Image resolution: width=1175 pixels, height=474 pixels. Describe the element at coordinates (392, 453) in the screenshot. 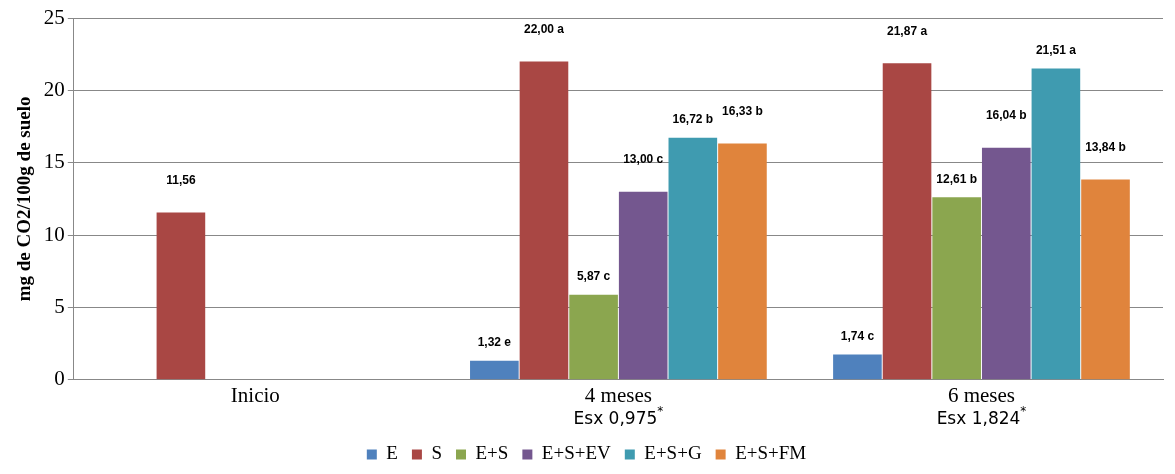

I see `legend-label: E` at that location.